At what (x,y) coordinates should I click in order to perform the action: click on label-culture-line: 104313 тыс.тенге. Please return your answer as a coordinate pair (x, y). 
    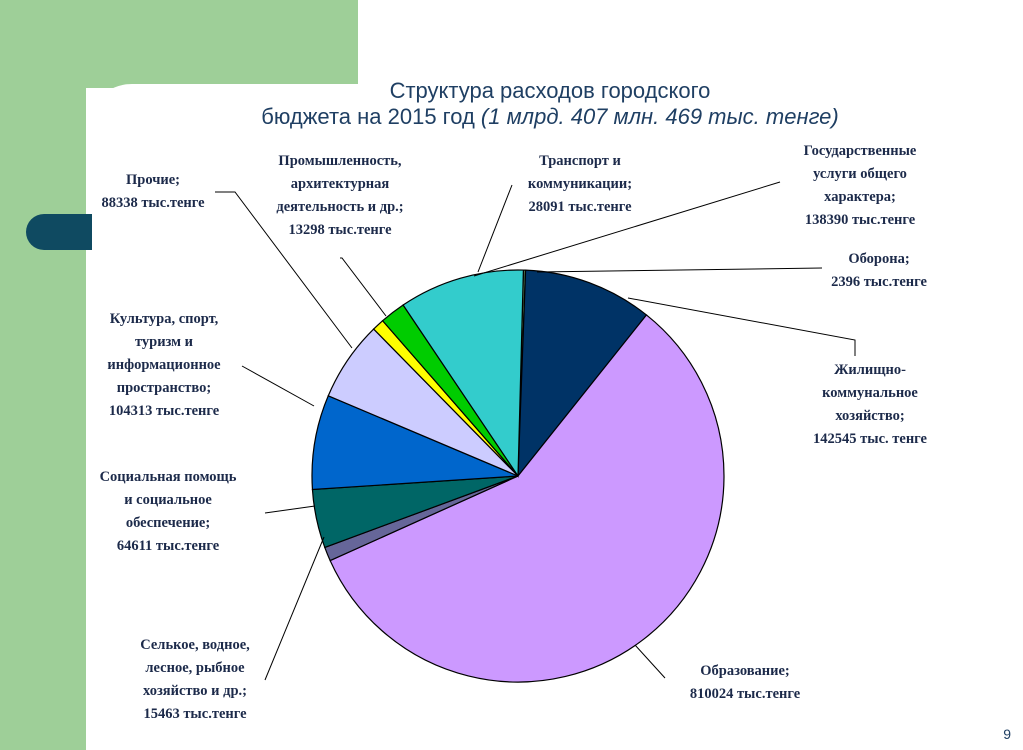
    Looking at the image, I should click on (164, 411).